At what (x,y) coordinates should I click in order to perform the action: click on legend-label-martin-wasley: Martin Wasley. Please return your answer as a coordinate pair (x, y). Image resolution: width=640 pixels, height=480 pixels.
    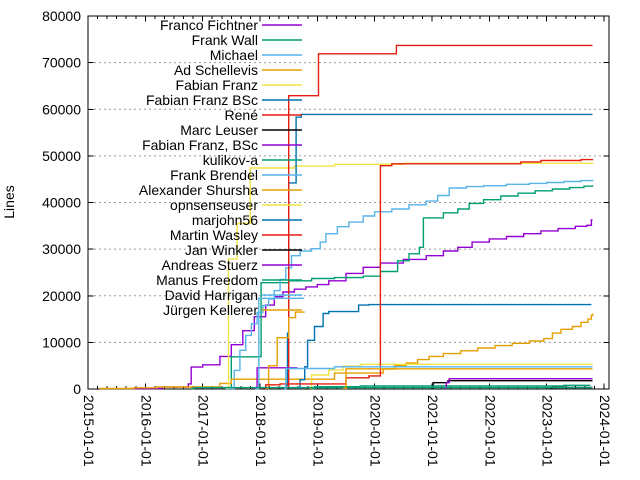
    Looking at the image, I should click on (214, 235).